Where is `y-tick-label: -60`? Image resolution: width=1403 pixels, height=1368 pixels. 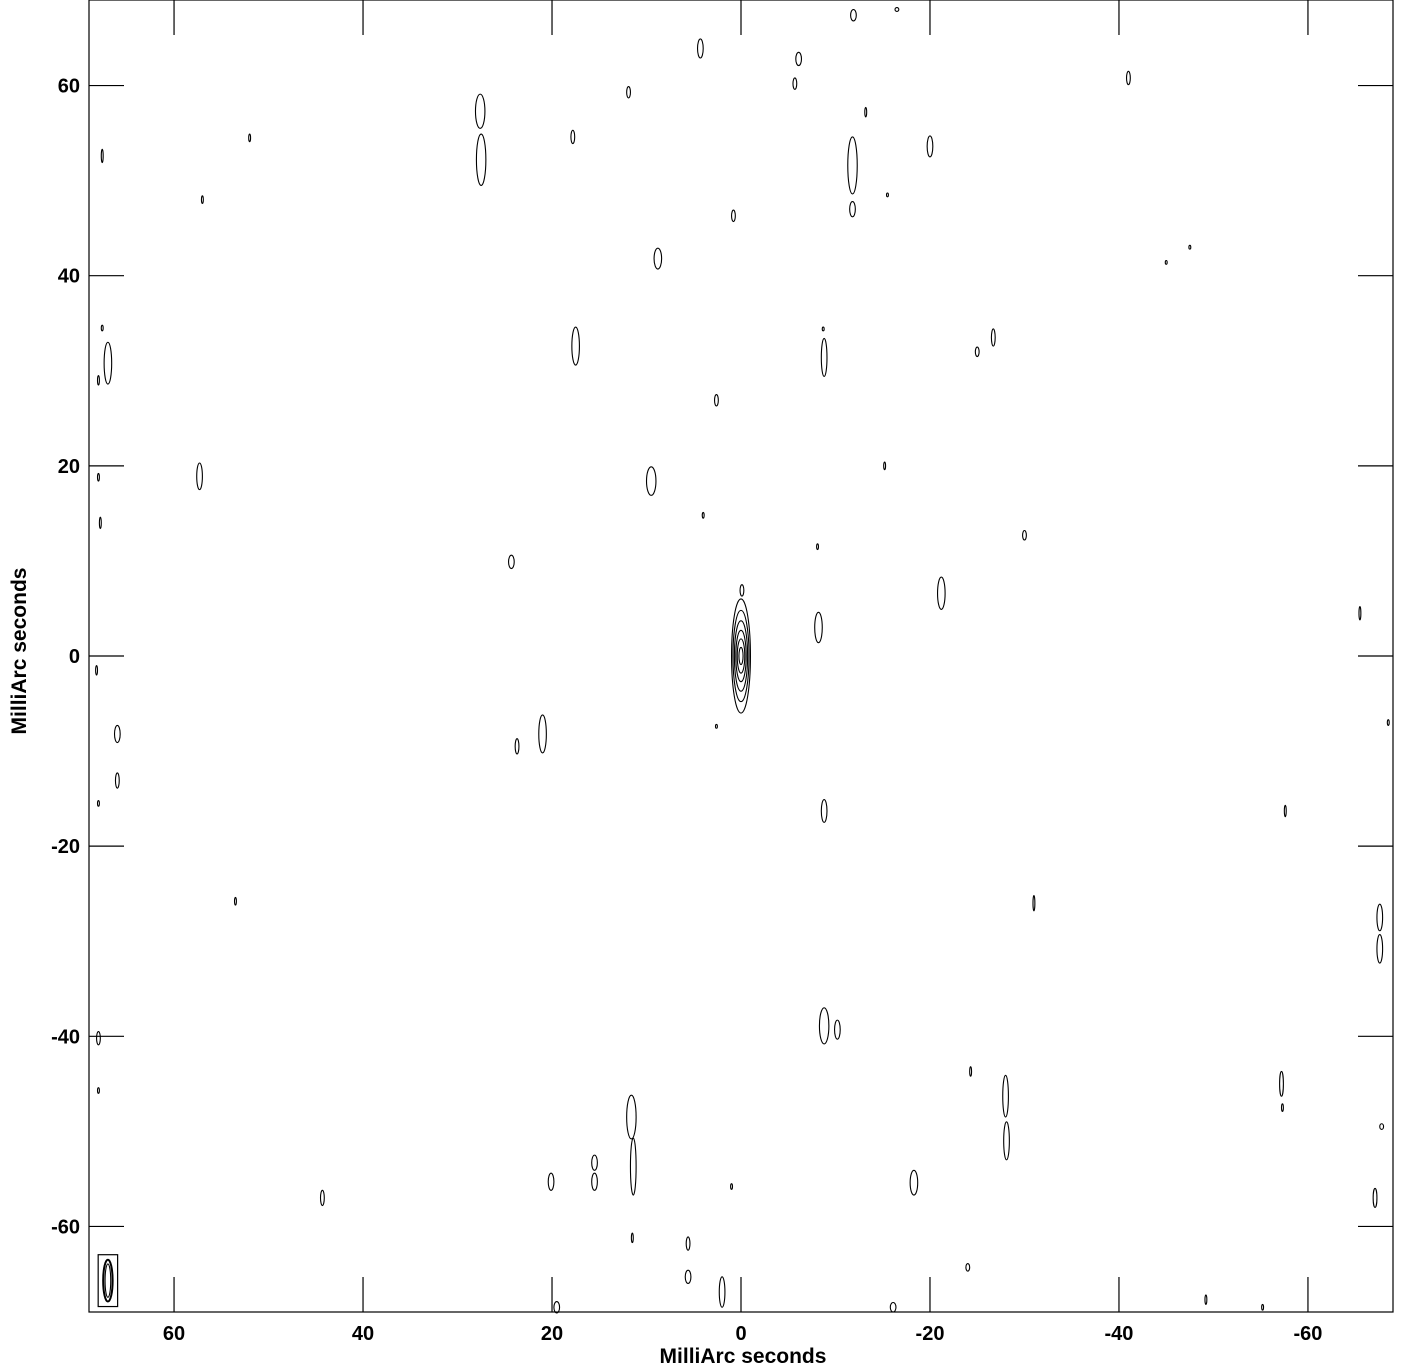 y-tick-label: -60 is located at coordinates (65, 1227).